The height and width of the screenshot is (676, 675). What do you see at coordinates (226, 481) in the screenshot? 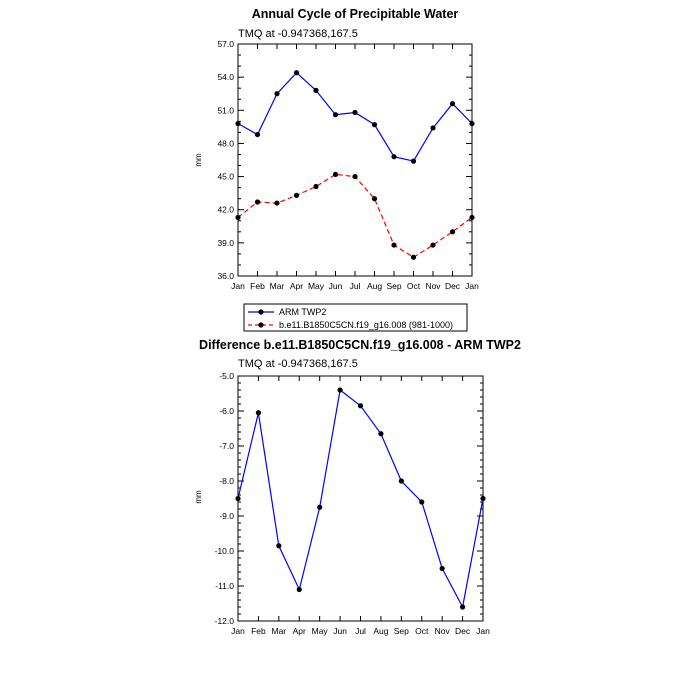
I see `y-tick-label: -8.0` at bounding box center [226, 481].